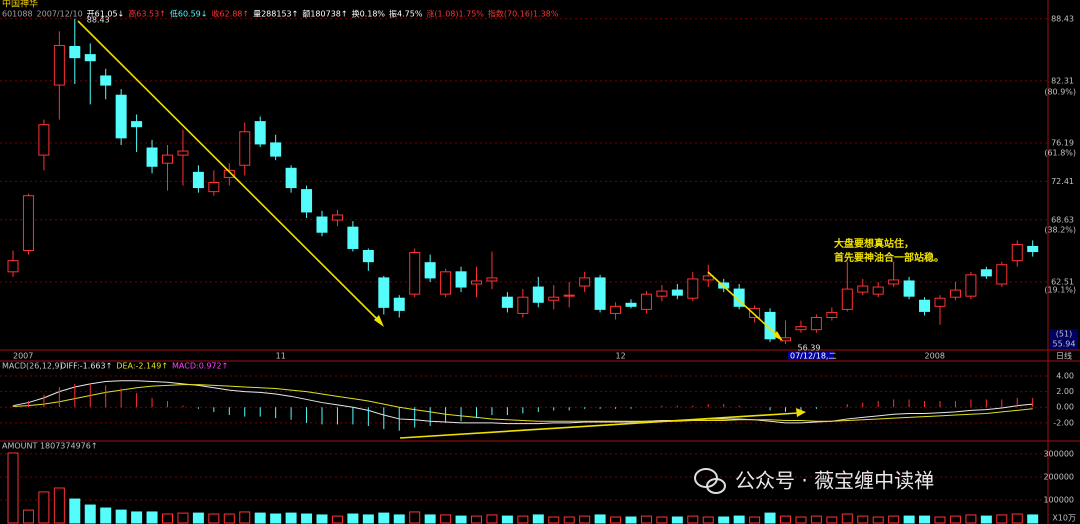  What do you see at coordinates (834, 481) in the screenshot?
I see `watermark-text: 公众号 · 薇宝缠中读禅` at bounding box center [834, 481].